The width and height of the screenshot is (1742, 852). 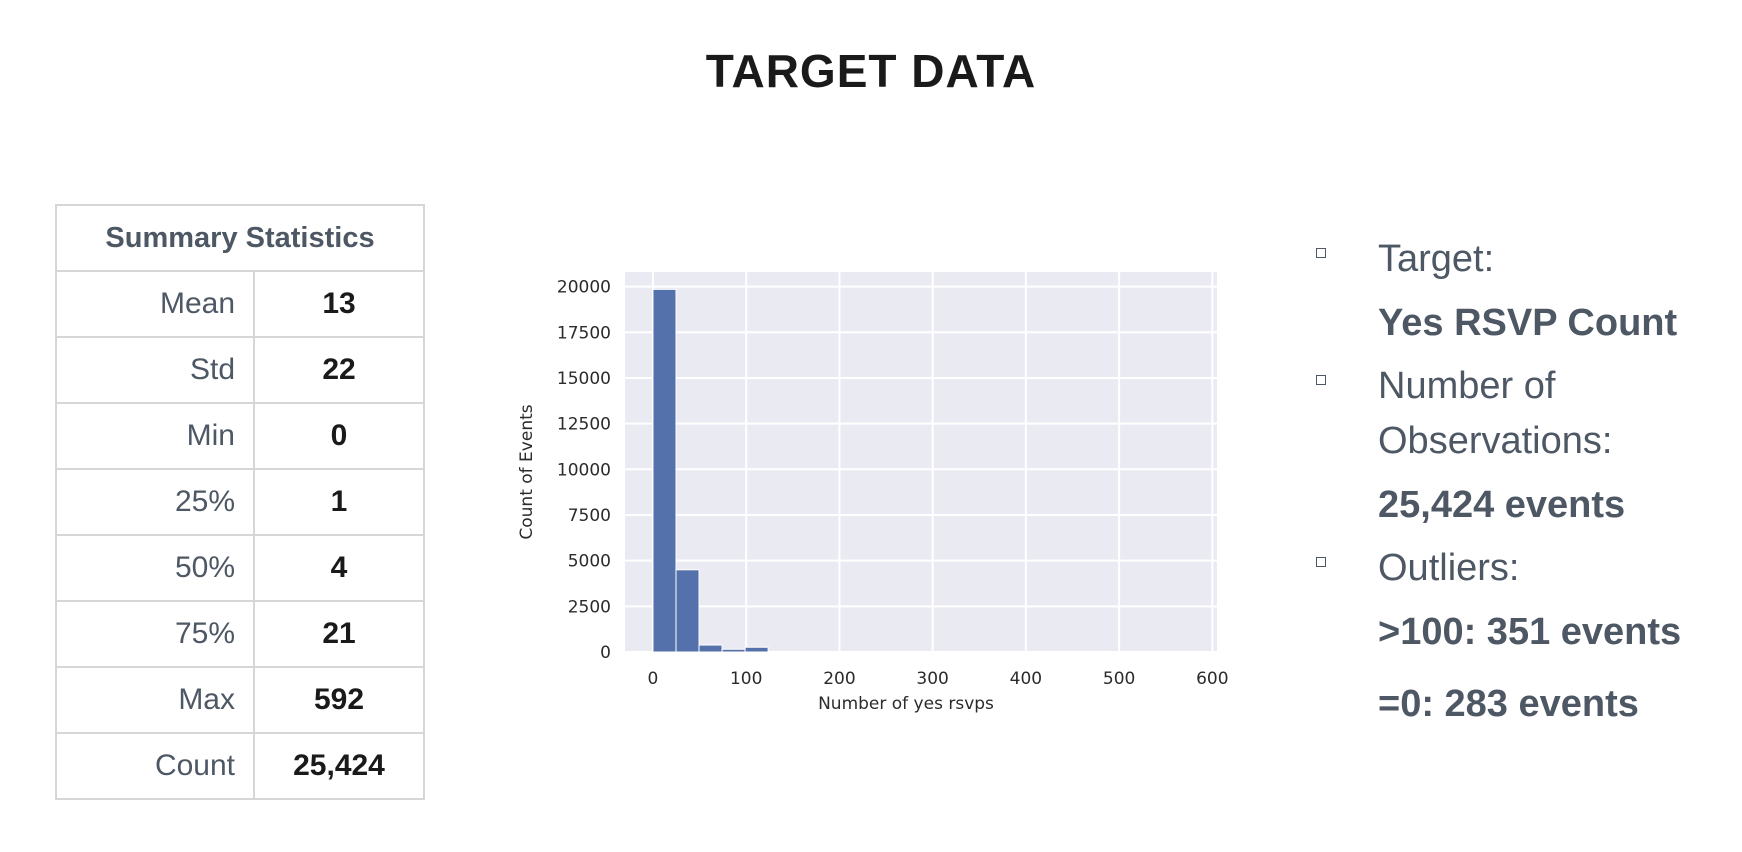 What do you see at coordinates (155, 502) in the screenshot?
I see `stat-label: 25%` at bounding box center [155, 502].